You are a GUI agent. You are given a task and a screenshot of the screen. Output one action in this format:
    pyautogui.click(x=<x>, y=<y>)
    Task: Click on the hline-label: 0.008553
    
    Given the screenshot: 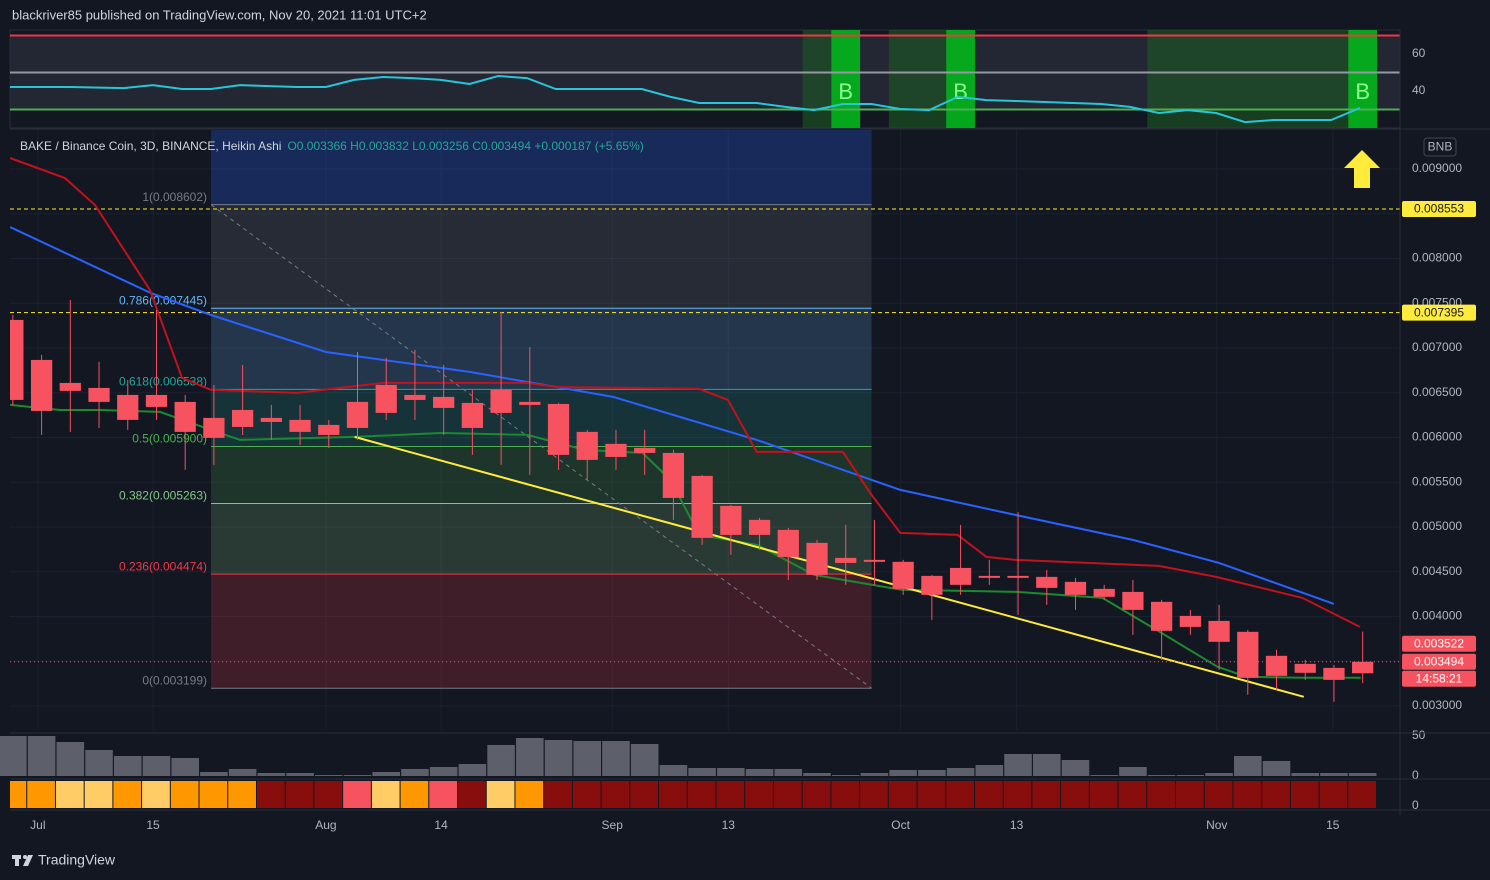 What is the action you would take?
    pyautogui.click(x=1439, y=209)
    